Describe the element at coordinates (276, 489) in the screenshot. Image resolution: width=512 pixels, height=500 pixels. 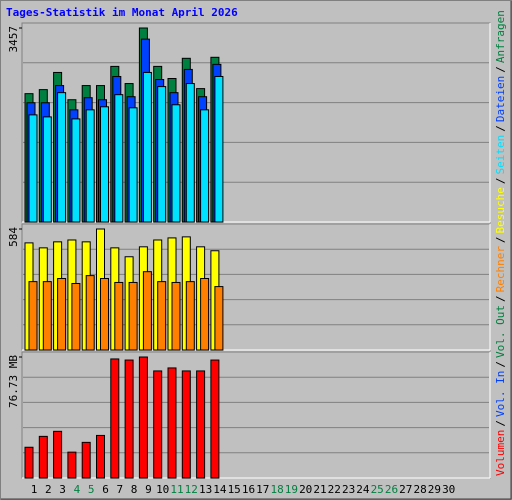
I see `x-tick-label: 18` at that location.